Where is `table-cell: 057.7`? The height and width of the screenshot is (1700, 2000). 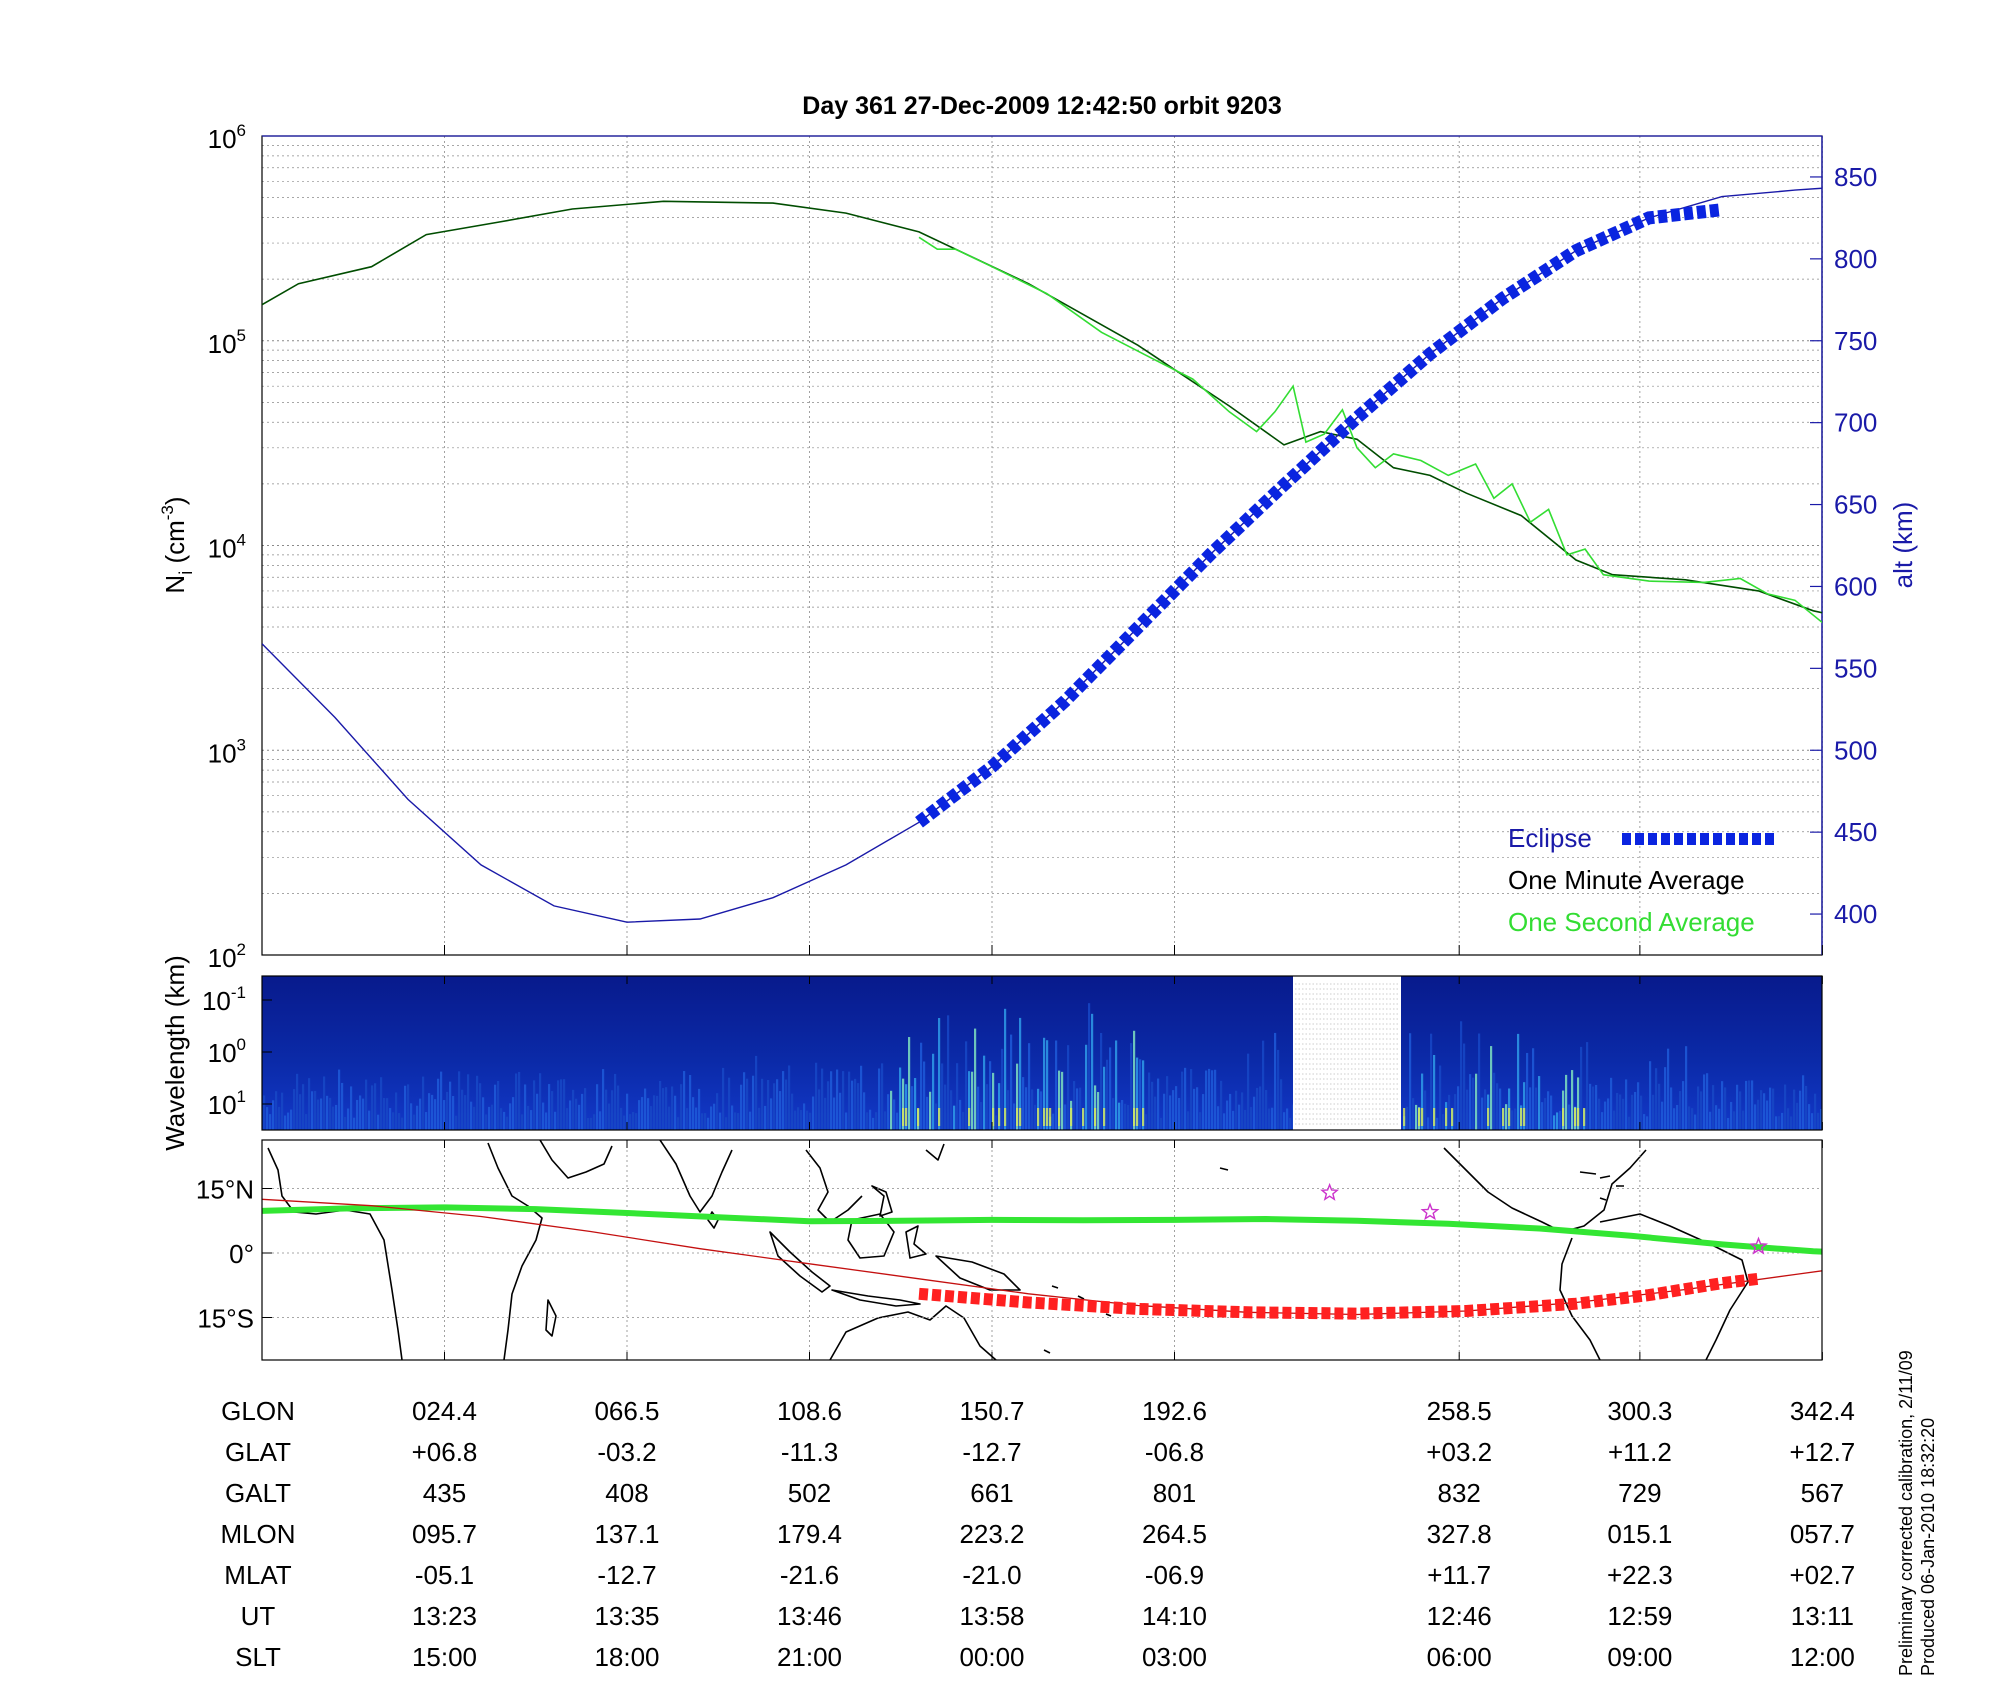 table-cell: 057.7 is located at coordinates (1822, 1534).